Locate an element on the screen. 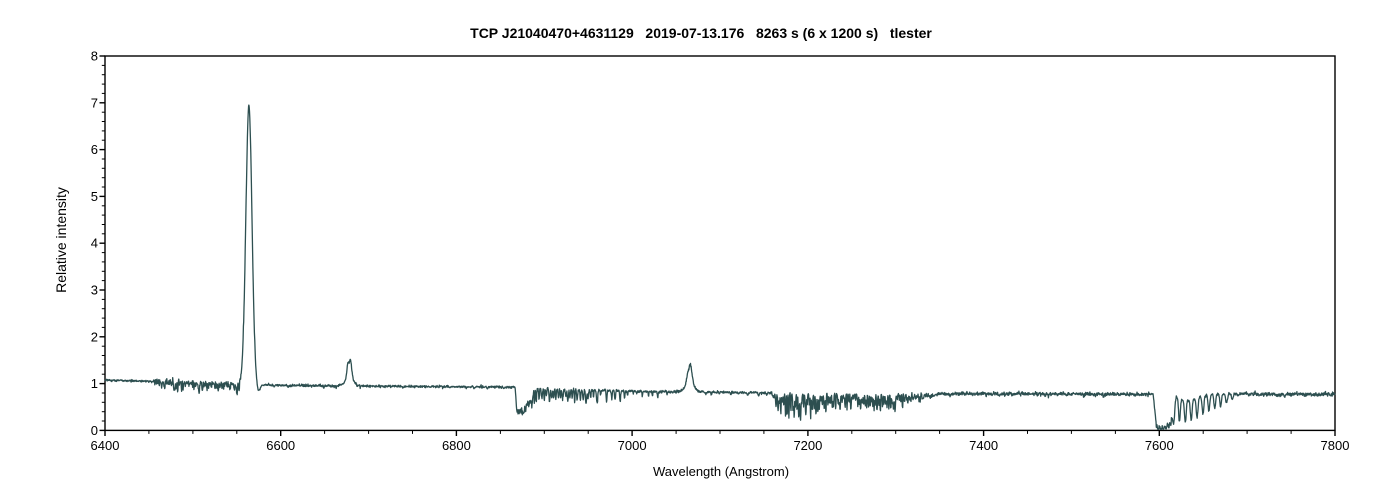  svg-text: 6800 is located at coordinates (456, 445).